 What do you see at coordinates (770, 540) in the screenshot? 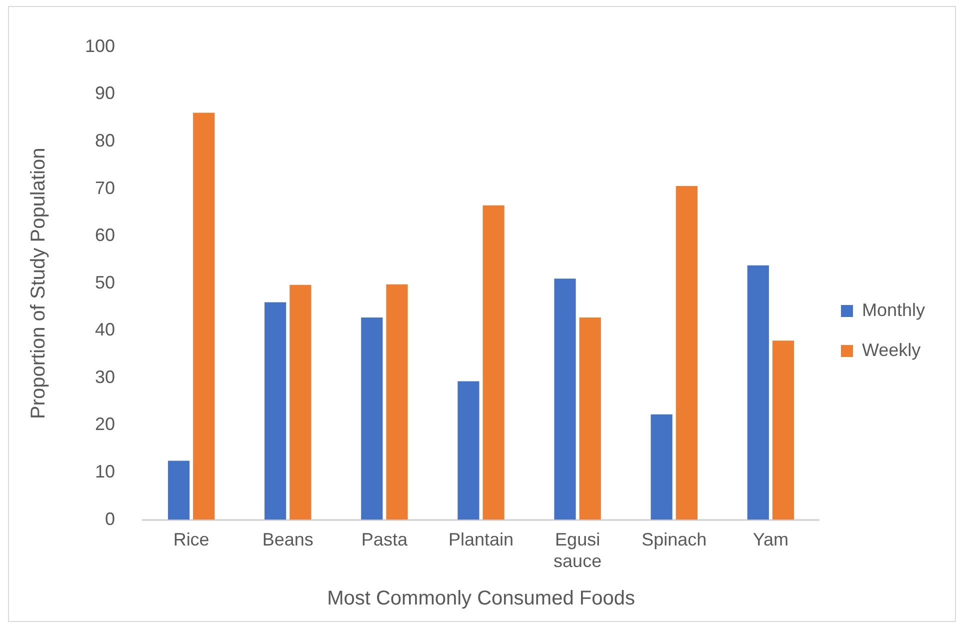
I see `x-tick-label: Yam` at bounding box center [770, 540].